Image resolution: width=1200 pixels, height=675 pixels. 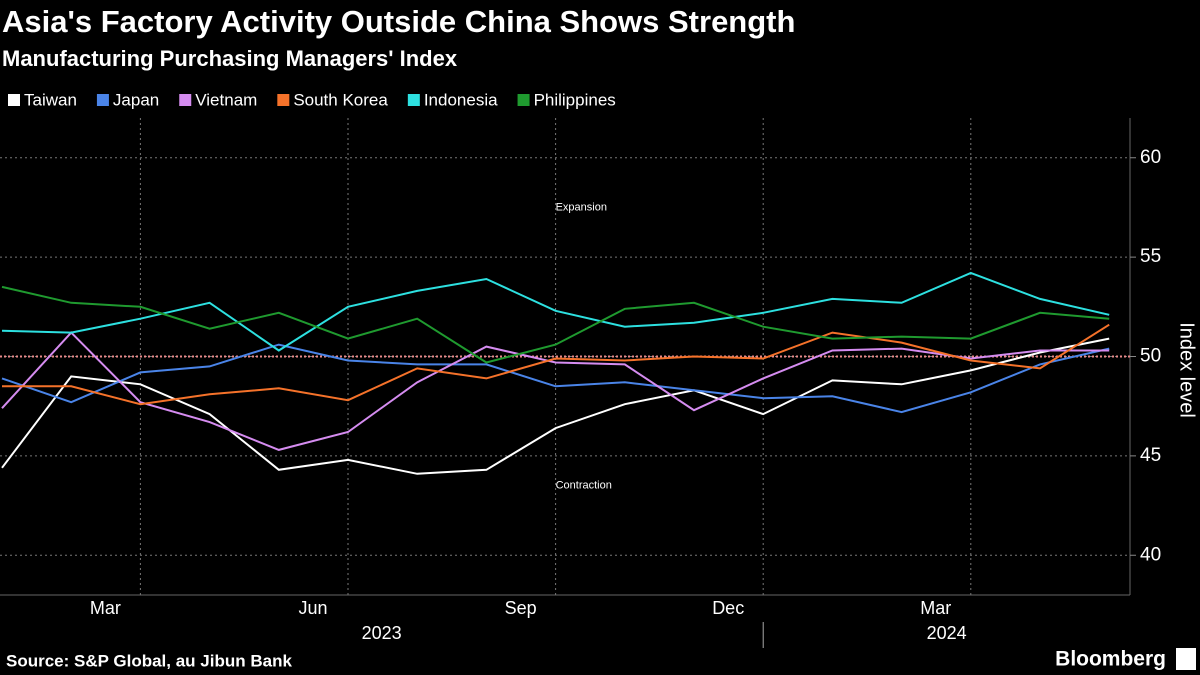 I want to click on legend-label: Japan, so click(x=136, y=99).